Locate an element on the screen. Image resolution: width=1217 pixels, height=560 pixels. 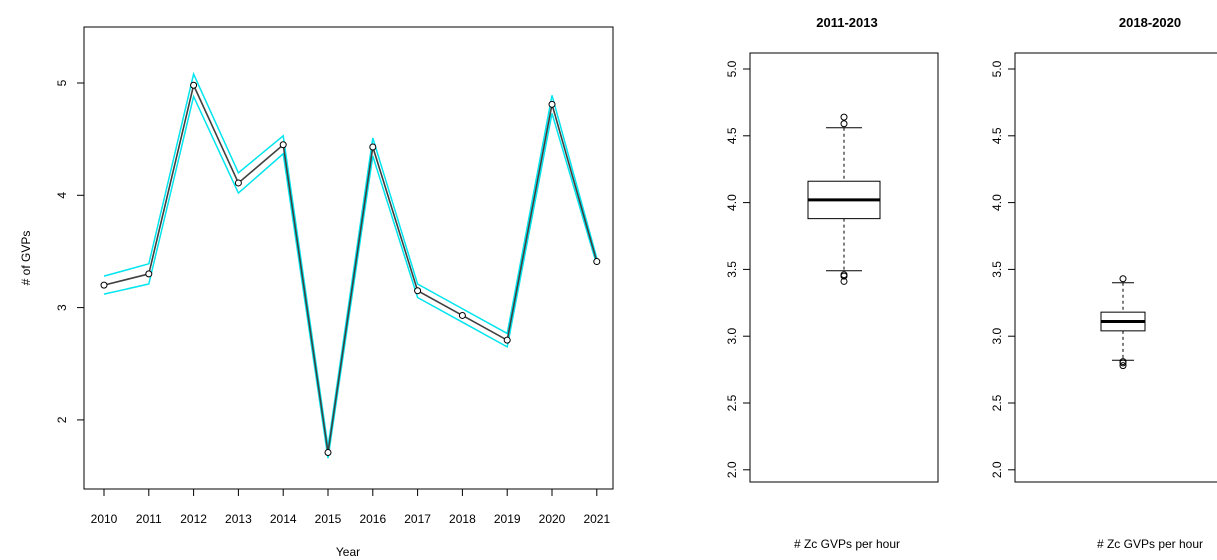
x-tick-label: 2017 is located at coordinates (417, 519).